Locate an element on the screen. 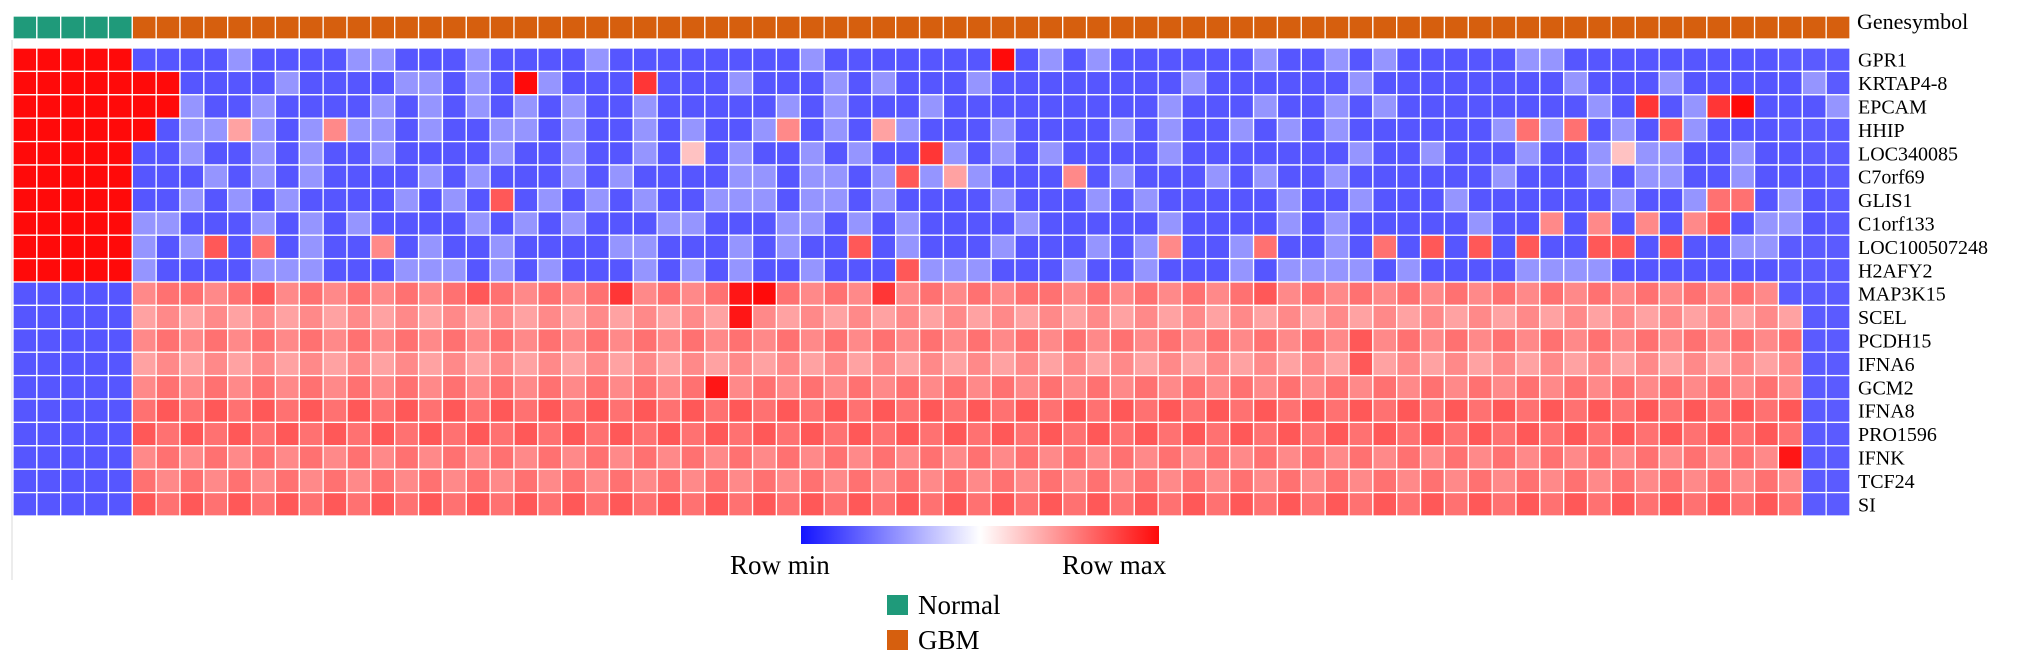 The height and width of the screenshot is (663, 2031). row-label: C1orf133 is located at coordinates (1896, 225).